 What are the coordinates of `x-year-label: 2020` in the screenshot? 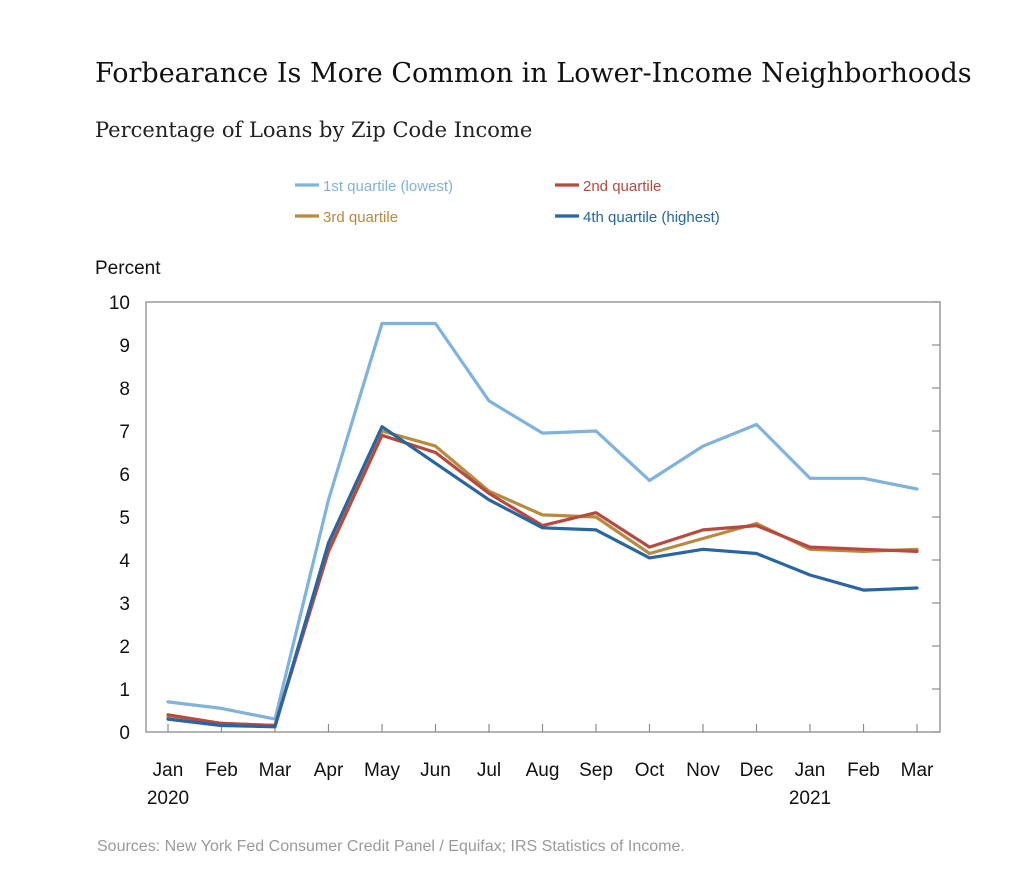 It's located at (168, 798).